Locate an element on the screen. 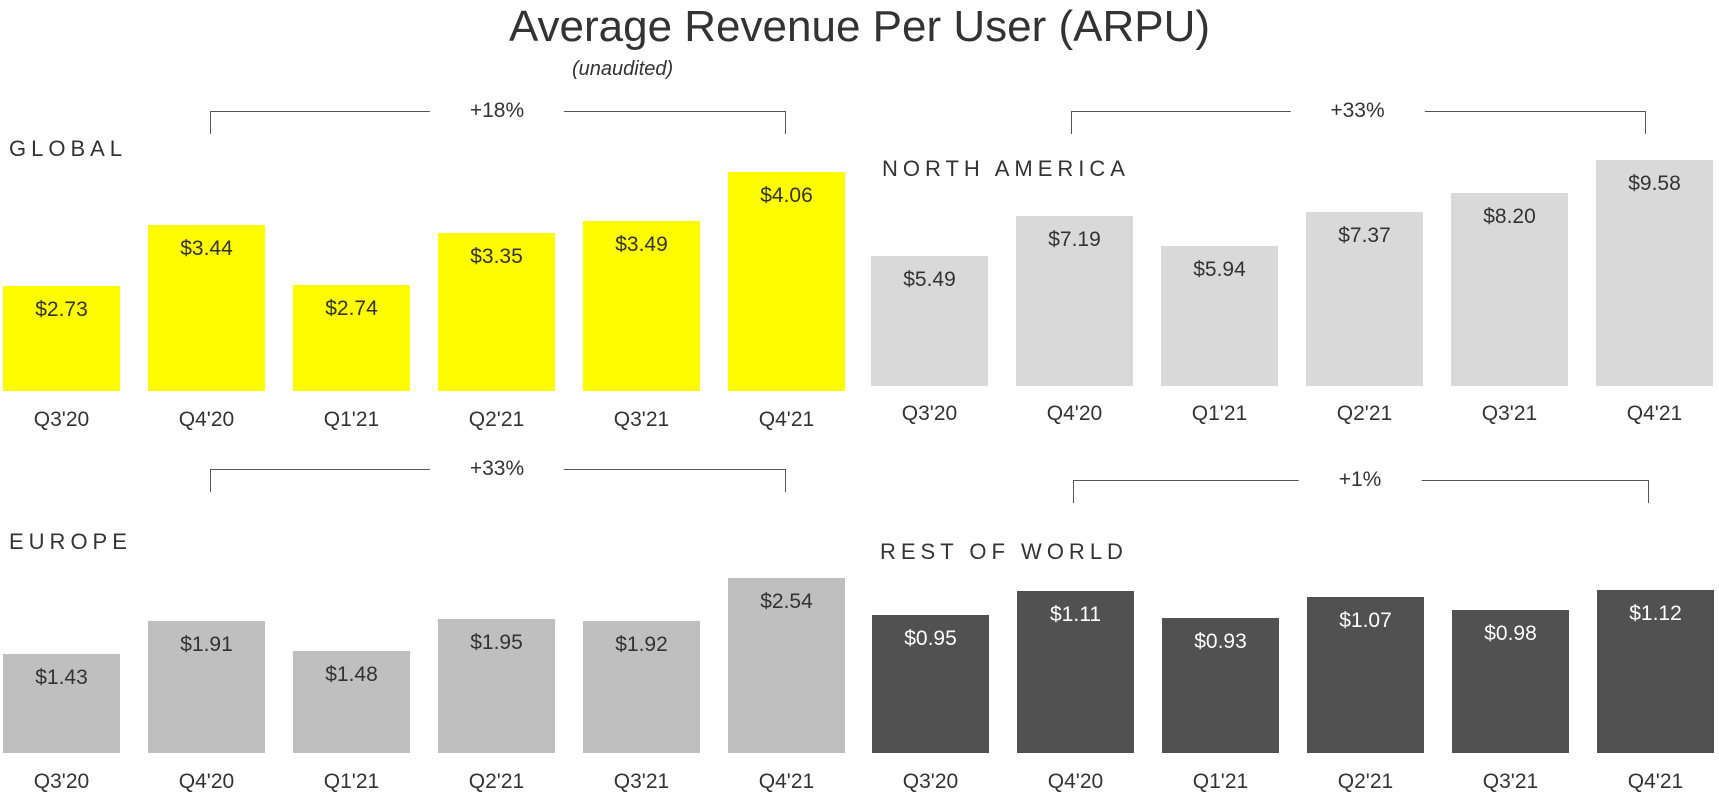 This screenshot has width=1719, height=802. bar-value-label: $1.48 is located at coordinates (351, 675).